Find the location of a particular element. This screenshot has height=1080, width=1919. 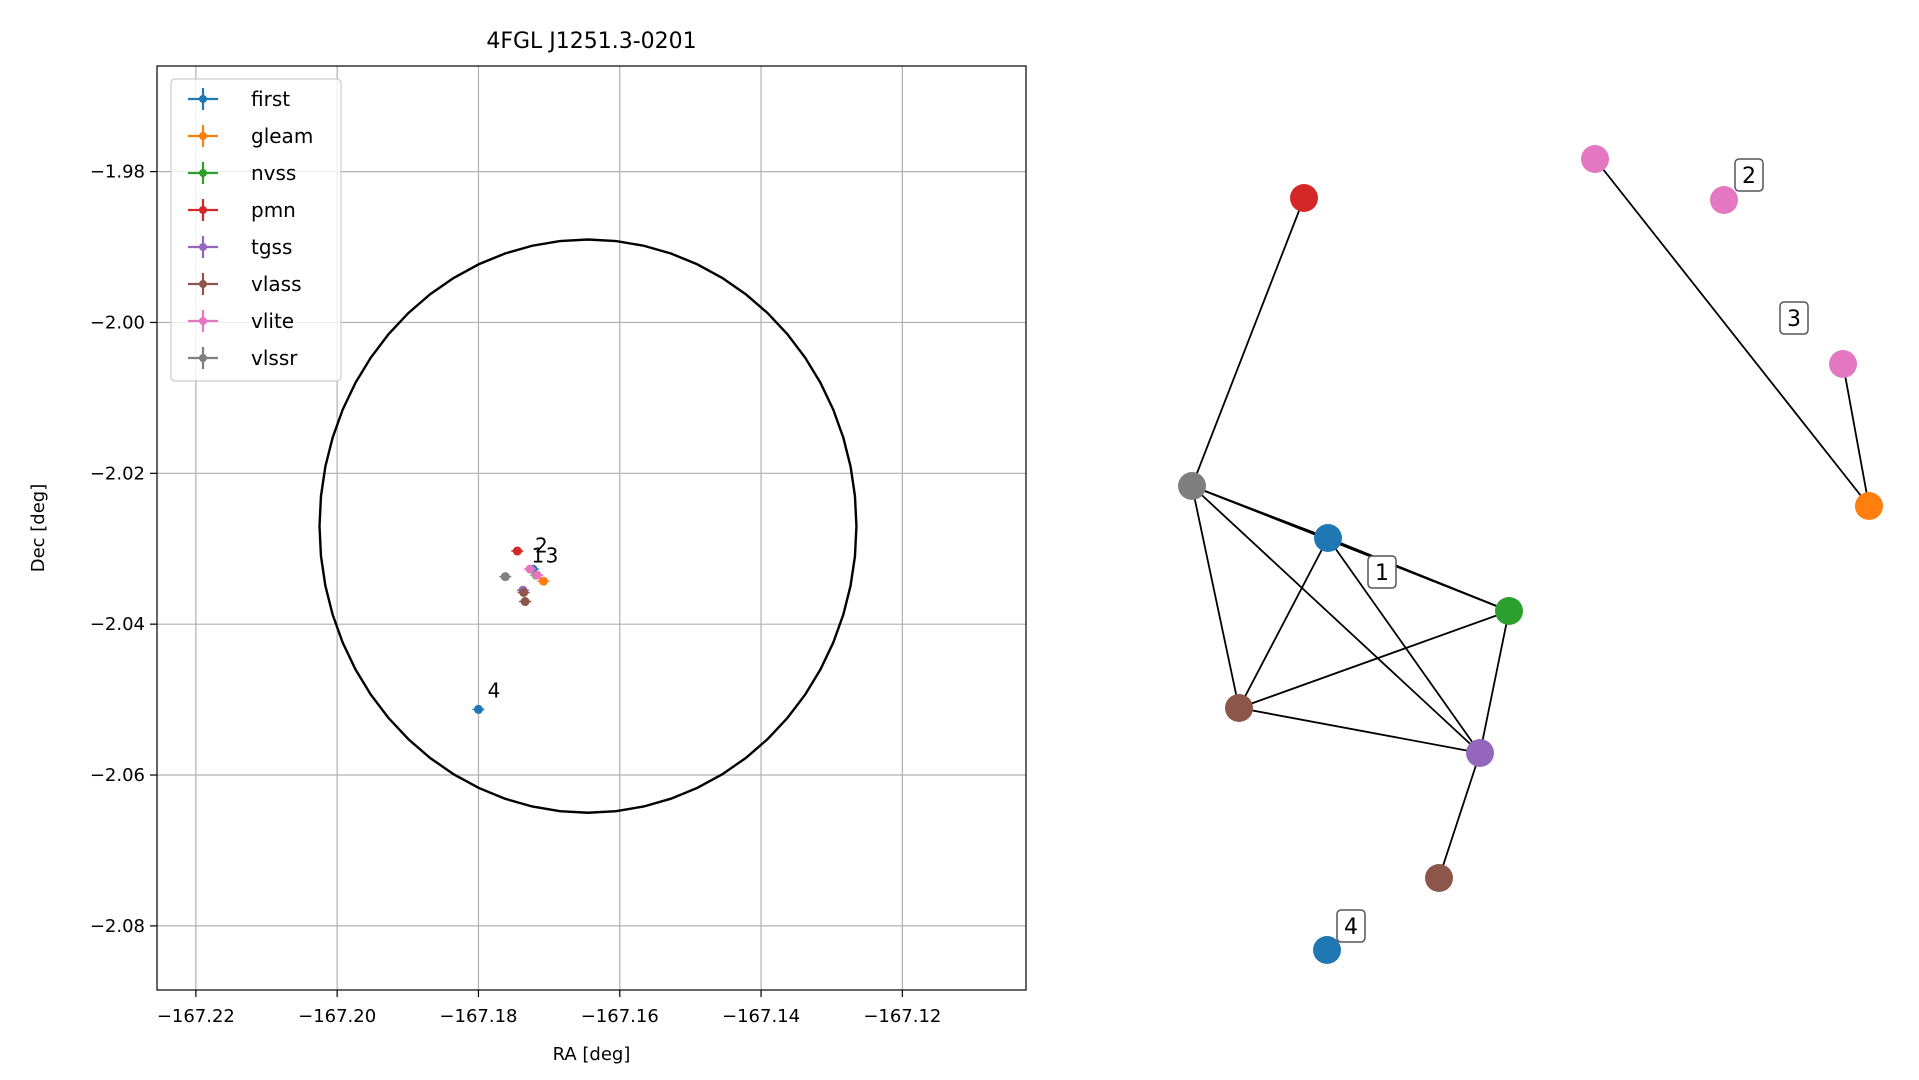

point-vlssr is located at coordinates (505, 577).